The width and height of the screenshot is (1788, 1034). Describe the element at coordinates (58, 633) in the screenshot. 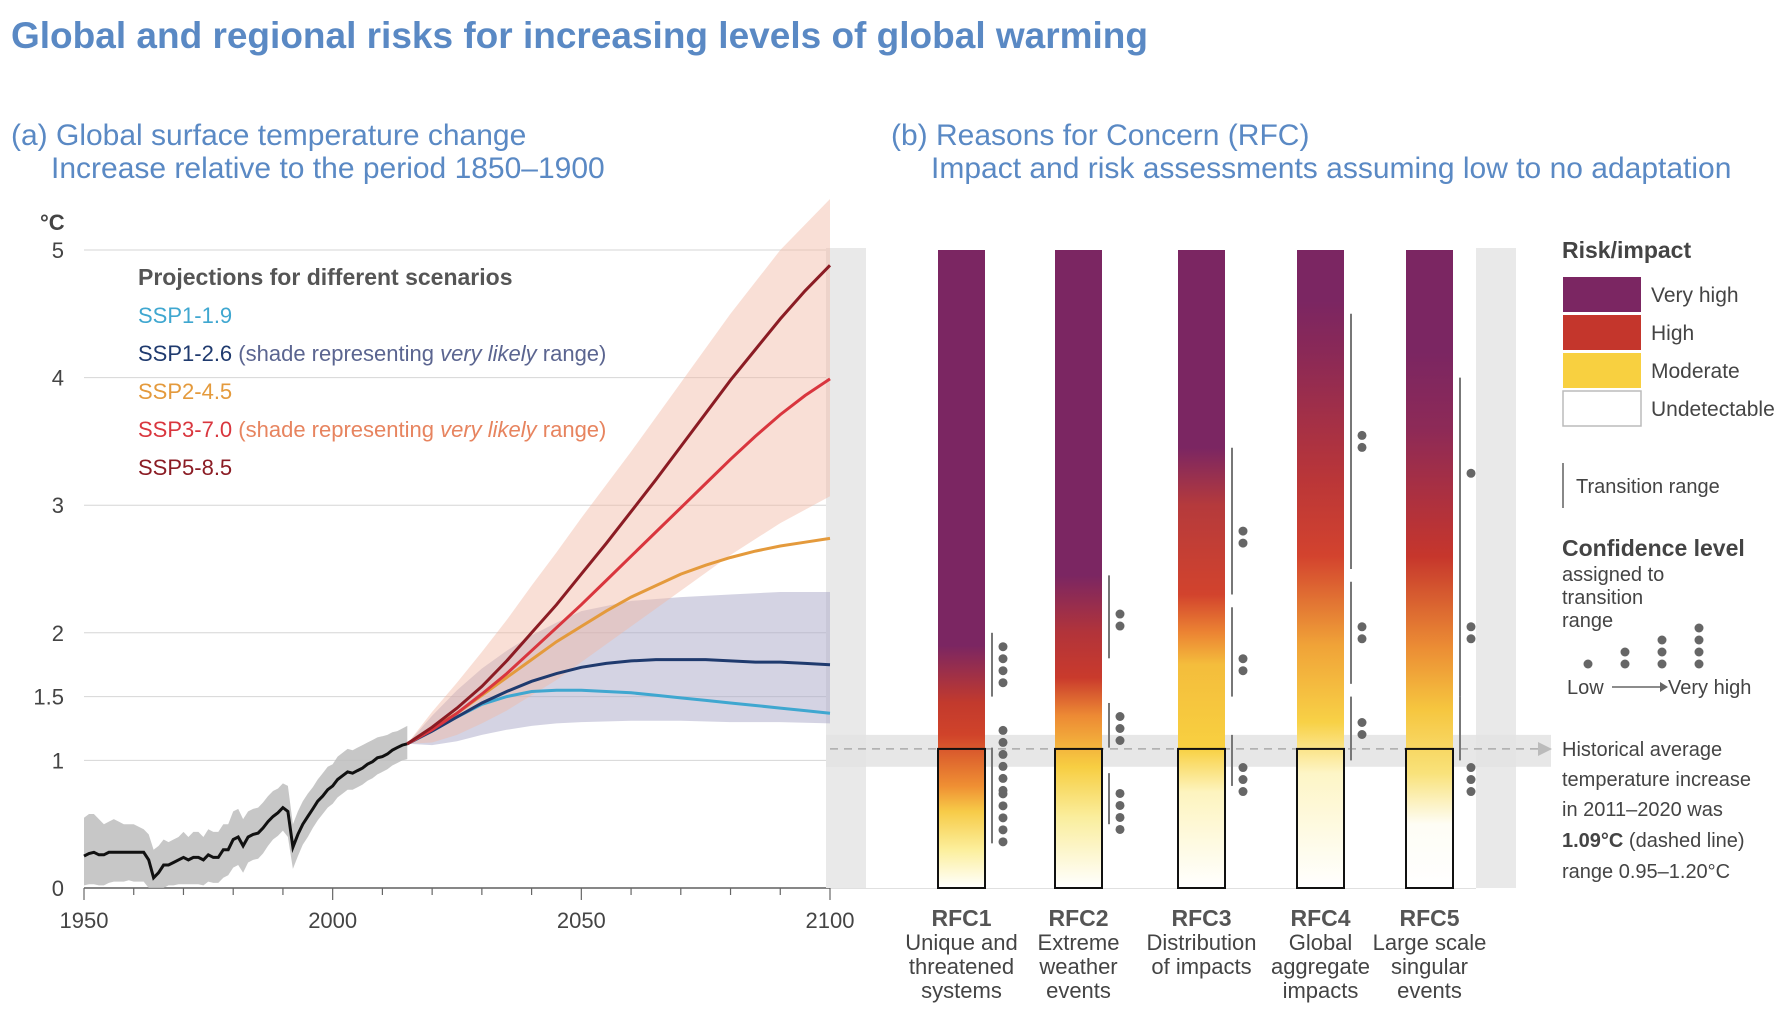

I see `y-tick-label: 2` at that location.